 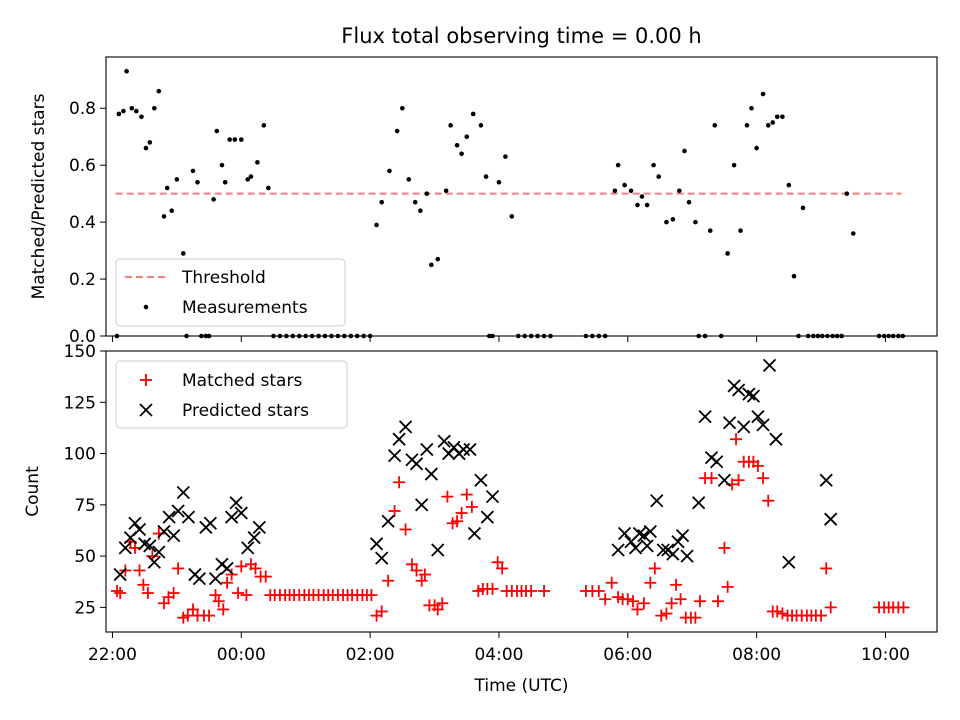 What do you see at coordinates (85, 506) in the screenshot?
I see `bottom-y-tick-label: 75` at bounding box center [85, 506].